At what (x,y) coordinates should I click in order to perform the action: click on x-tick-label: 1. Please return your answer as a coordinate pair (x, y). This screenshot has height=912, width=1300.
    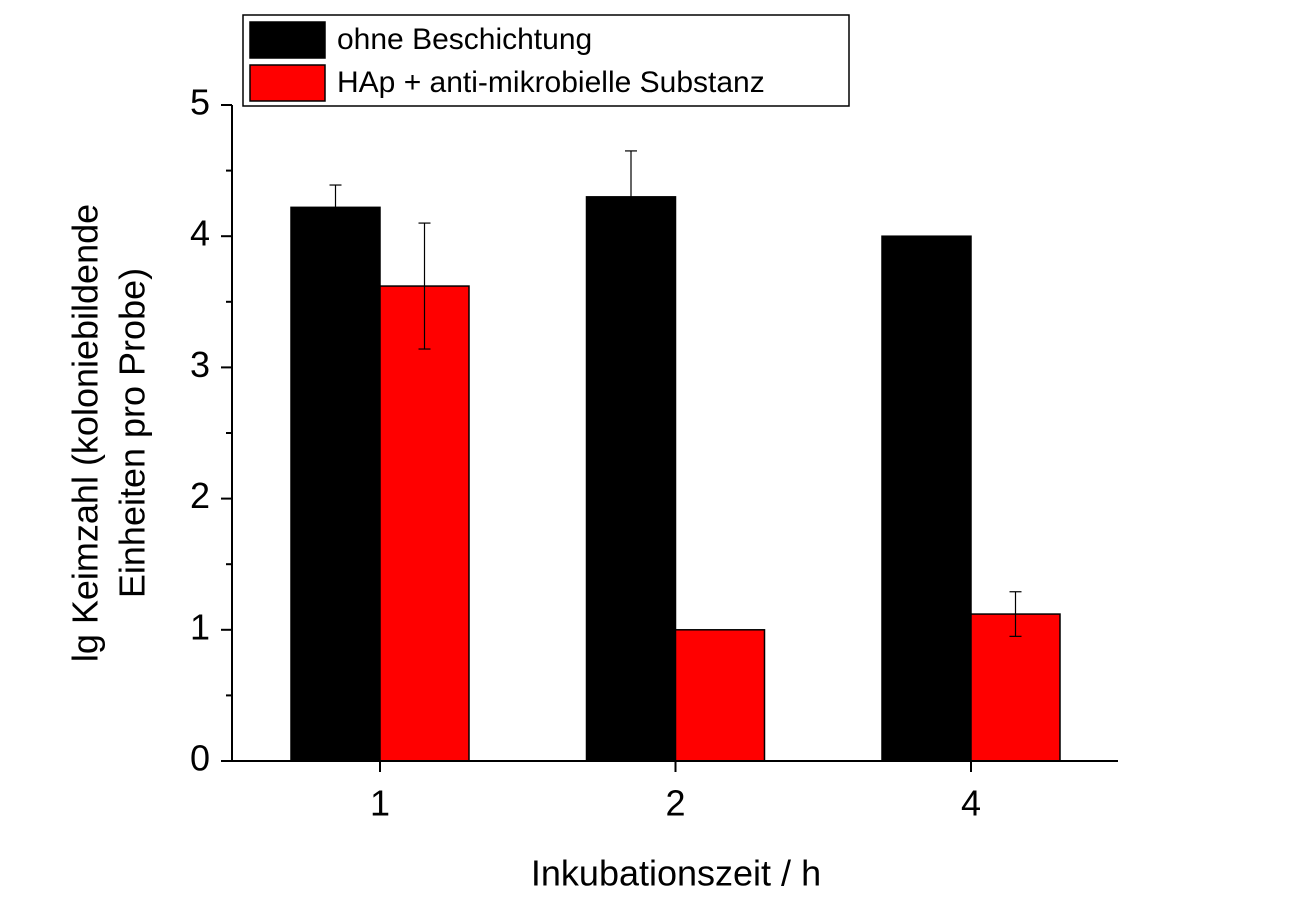
    Looking at the image, I should click on (380, 803).